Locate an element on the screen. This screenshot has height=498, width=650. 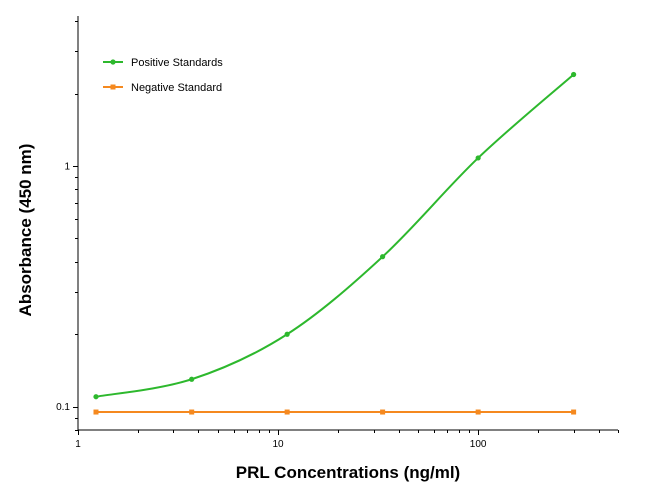
legend-marker-positive is located at coordinates (113, 62).